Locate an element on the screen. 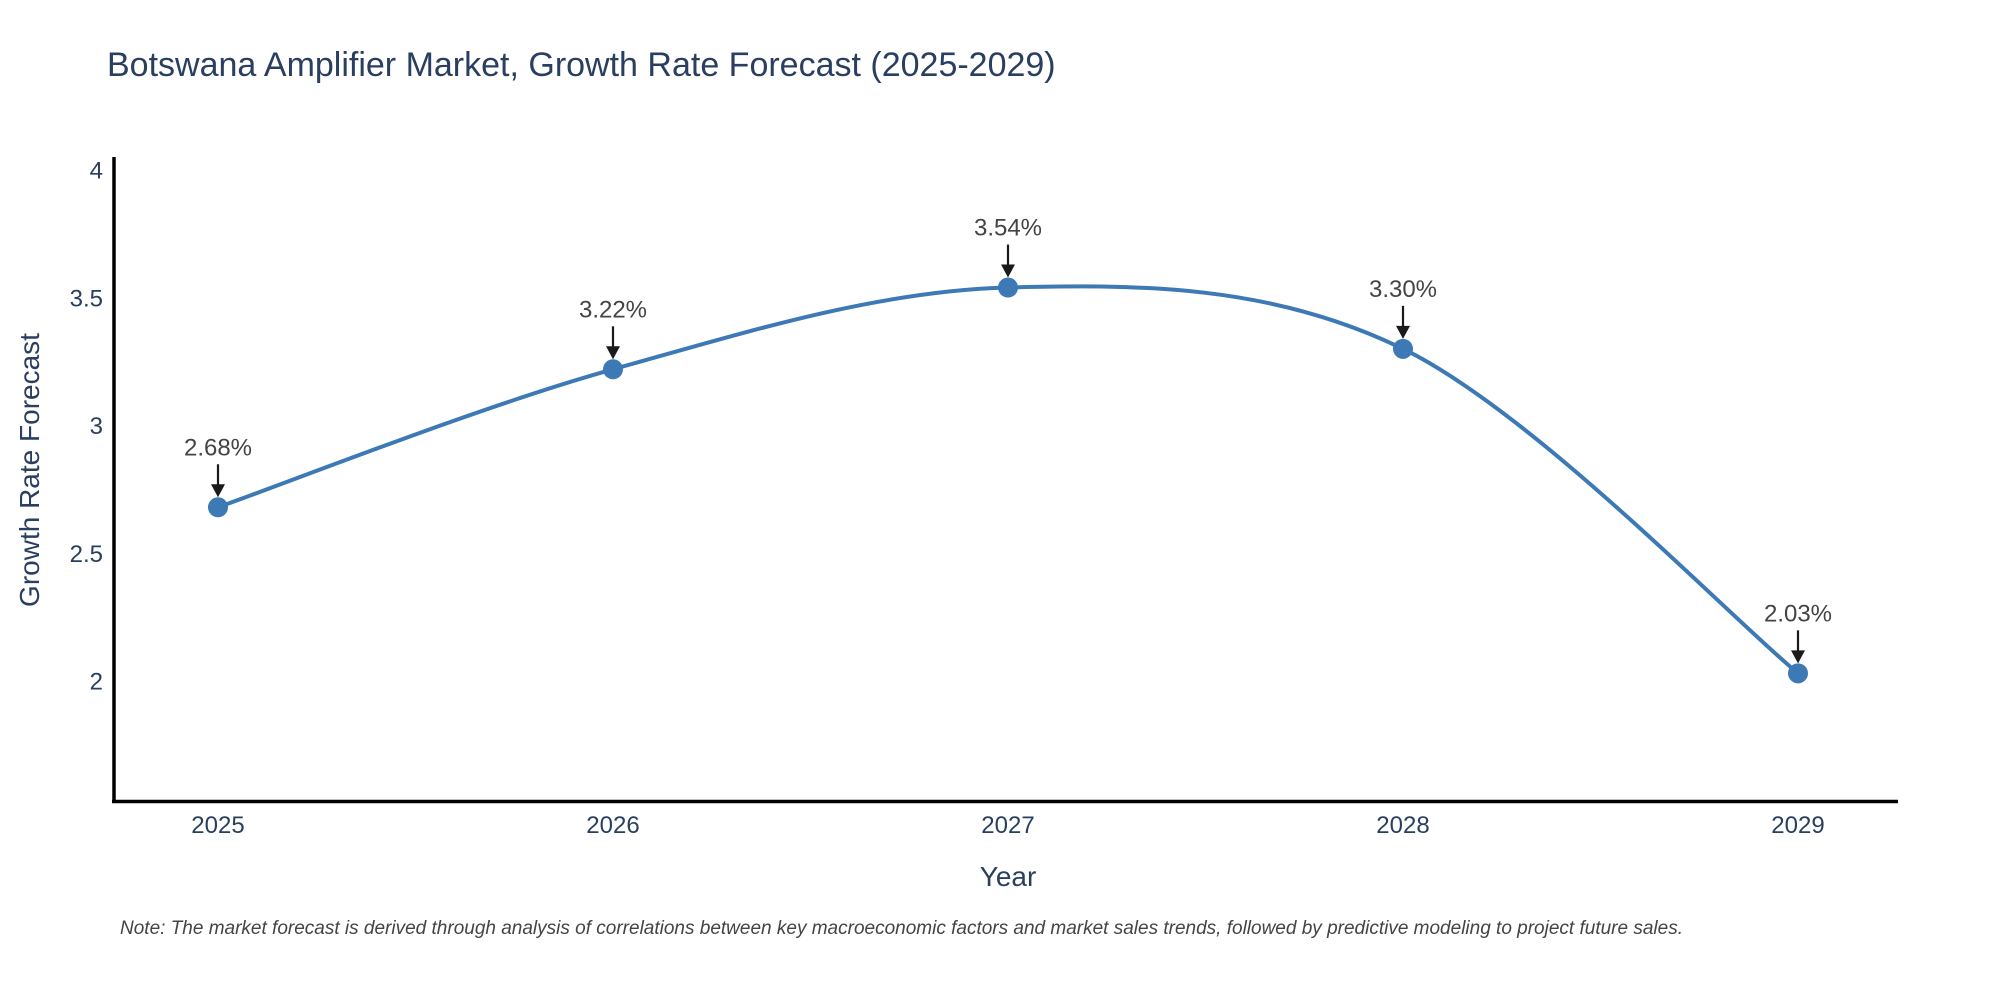 The width and height of the screenshot is (2000, 1000). annotation-arrowhead-2026 is located at coordinates (613, 353).